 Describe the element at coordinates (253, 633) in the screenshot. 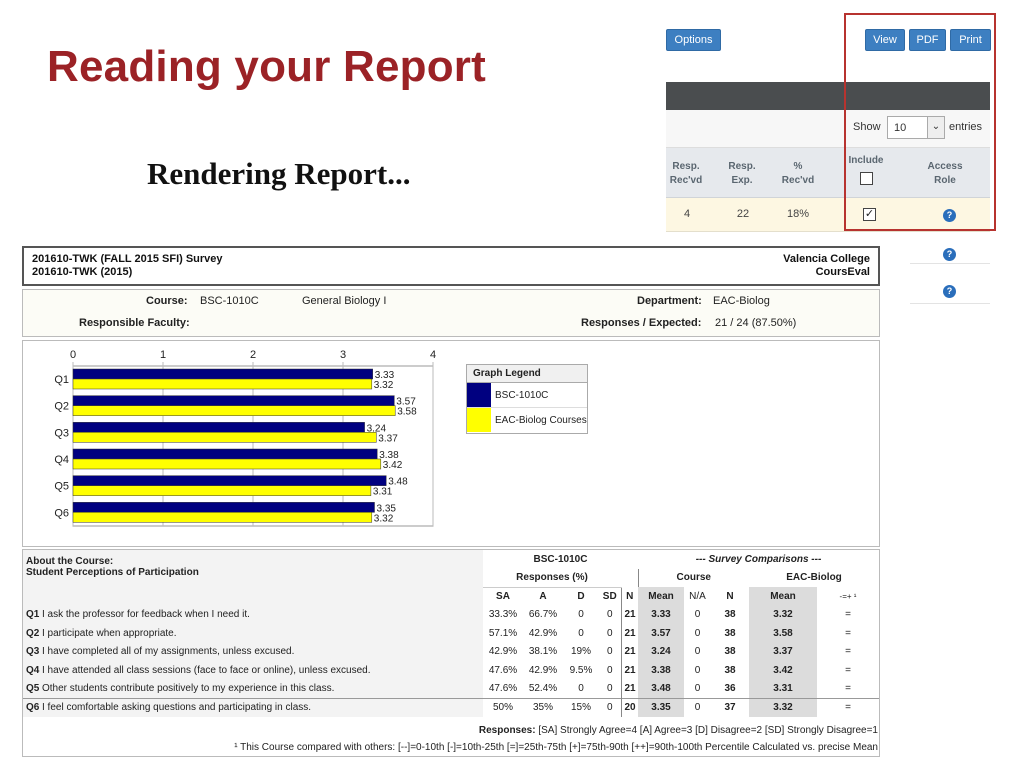

I see `question-text: Q2 I participate when appropriate.` at that location.